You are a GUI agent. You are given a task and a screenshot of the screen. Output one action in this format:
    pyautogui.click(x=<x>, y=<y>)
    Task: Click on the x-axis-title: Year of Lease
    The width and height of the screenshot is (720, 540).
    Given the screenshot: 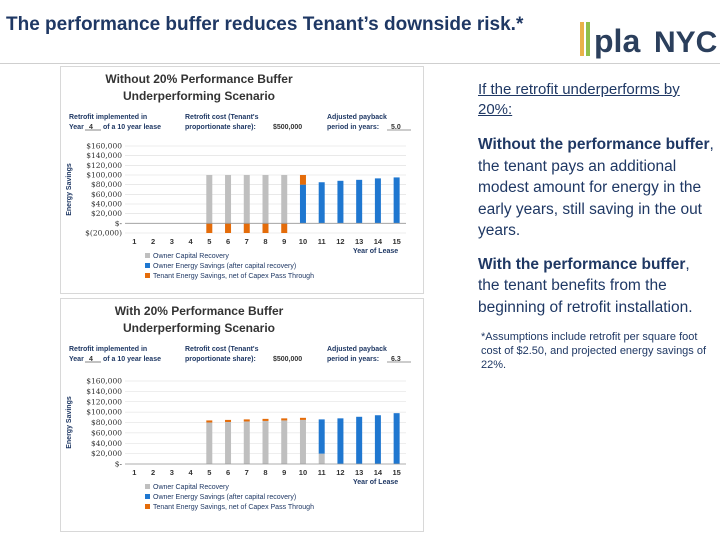 What is the action you would take?
    pyautogui.click(x=375, y=482)
    